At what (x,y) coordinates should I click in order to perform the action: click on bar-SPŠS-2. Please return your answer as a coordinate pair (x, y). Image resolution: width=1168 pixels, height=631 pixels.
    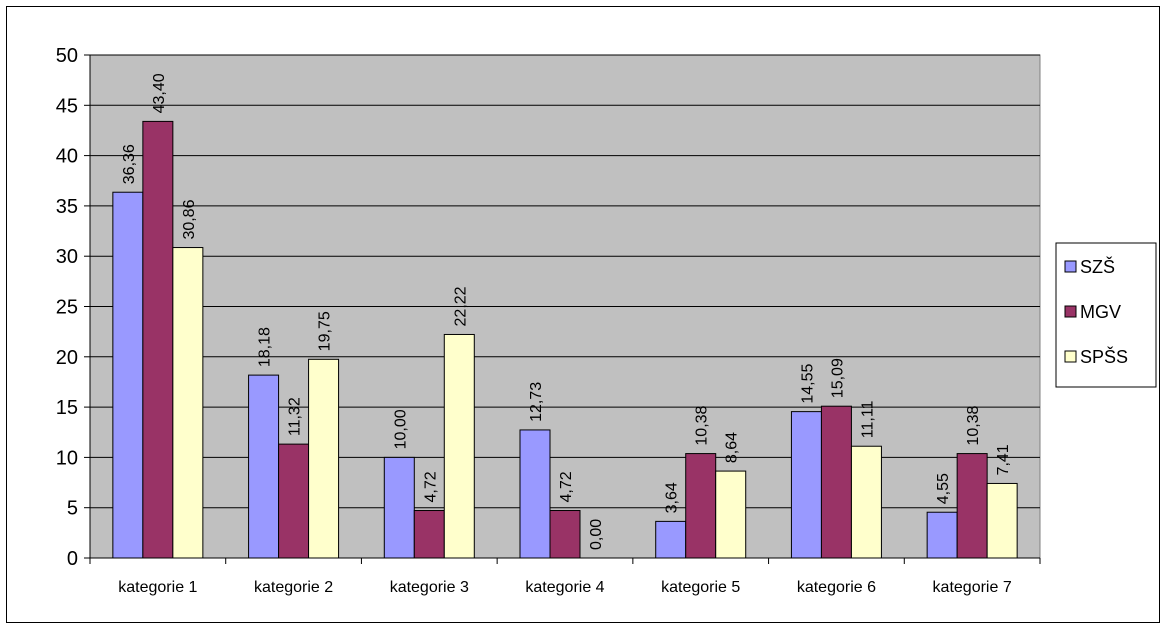
    Looking at the image, I should click on (324, 458).